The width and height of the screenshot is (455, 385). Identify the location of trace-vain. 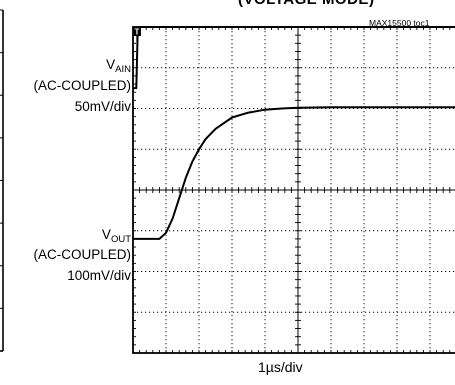
(294, 58).